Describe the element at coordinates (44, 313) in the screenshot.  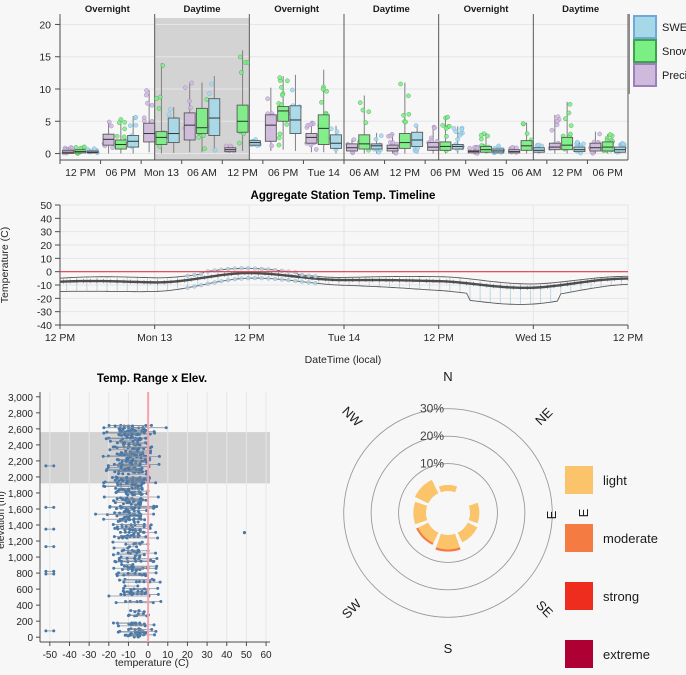
I see `y-tick-label: -30` at that location.